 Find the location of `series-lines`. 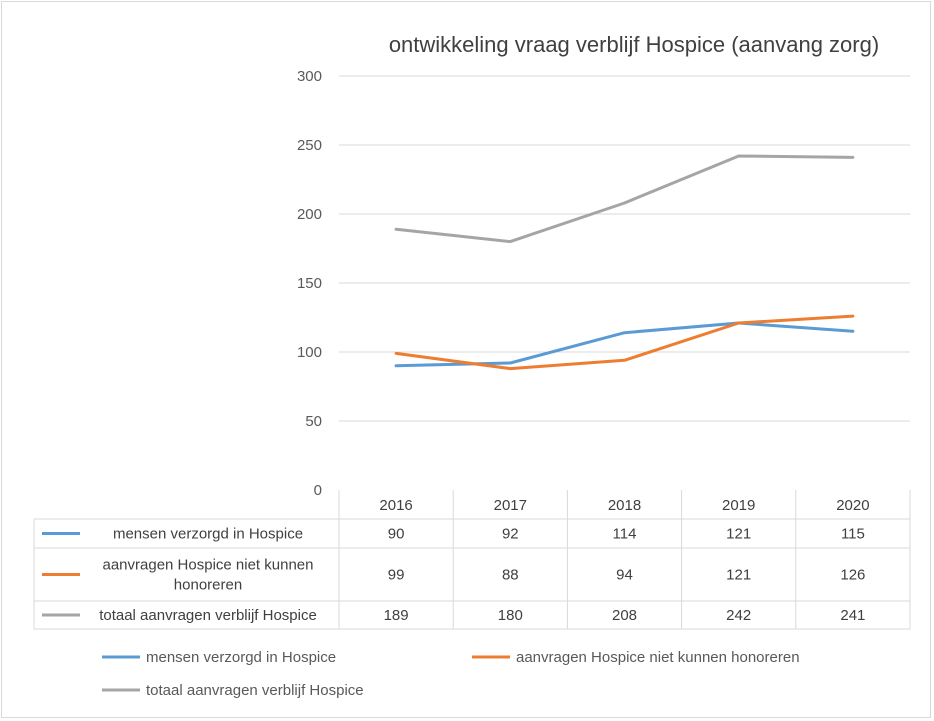

series-lines is located at coordinates (624, 262).